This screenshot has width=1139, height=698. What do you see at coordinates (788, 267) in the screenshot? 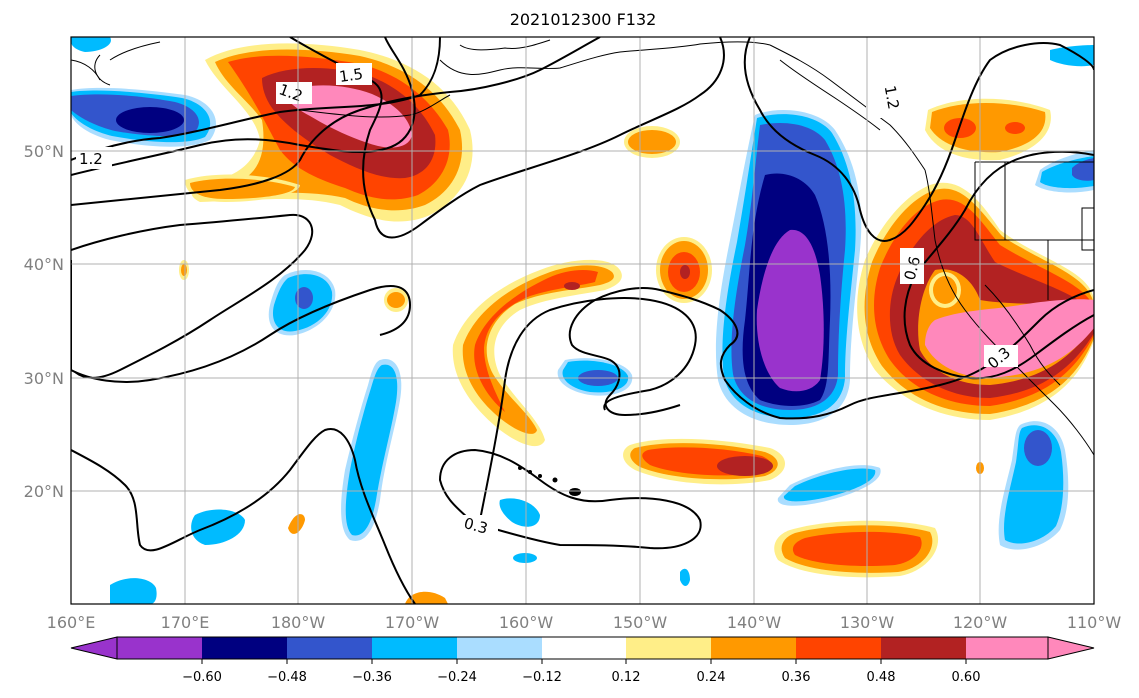
I see `negative-anomaly-central` at bounding box center [788, 267].